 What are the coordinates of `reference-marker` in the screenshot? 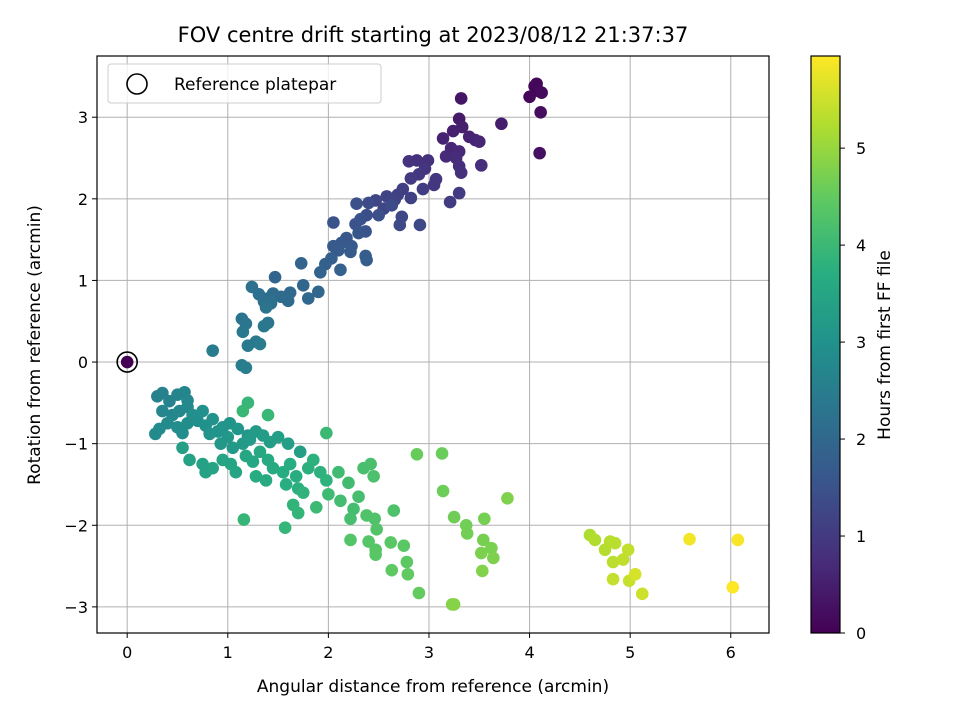 It's located at (127, 362).